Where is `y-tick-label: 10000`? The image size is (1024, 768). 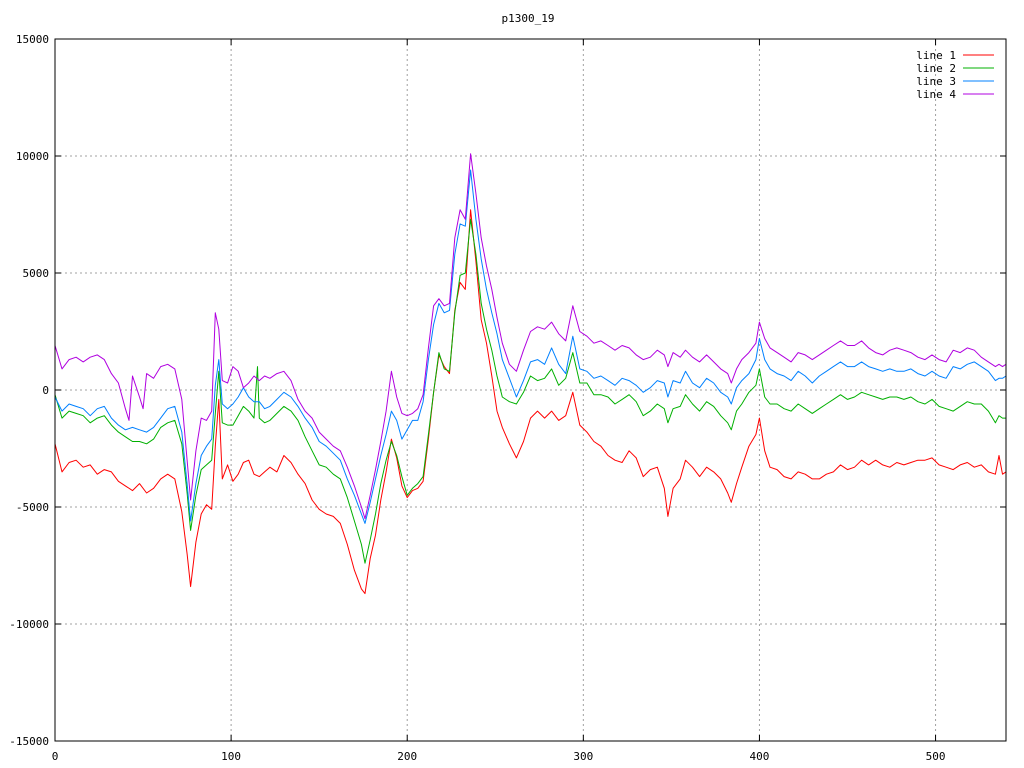 y-tick-label: 10000 is located at coordinates (32, 156).